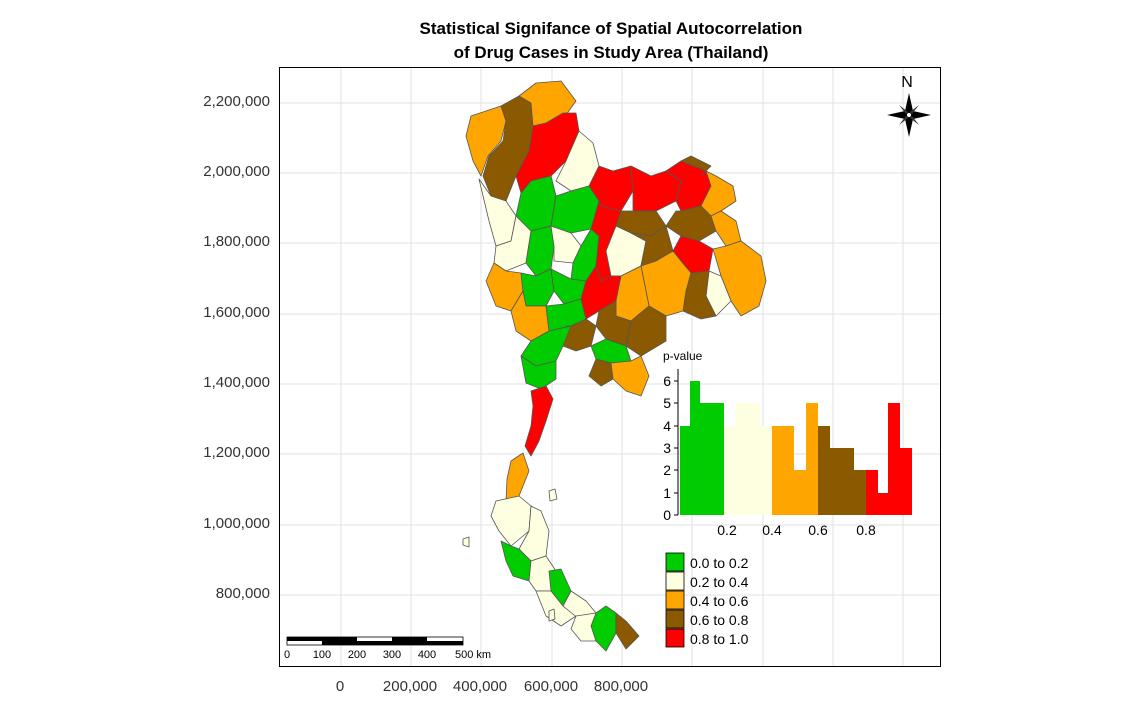 The image size is (1145, 707). I want to click on y-tick-label: 2,200,000, so click(236, 101).